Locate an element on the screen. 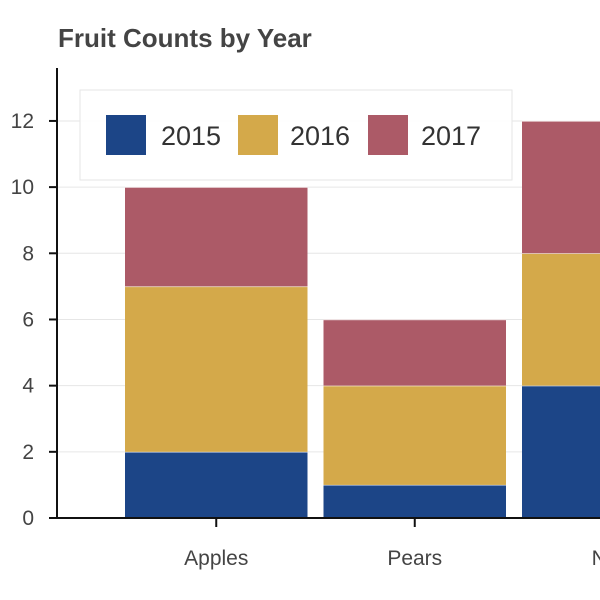 This screenshot has height=600, width=600. x-tick-label-pears: Pears is located at coordinates (414, 558).